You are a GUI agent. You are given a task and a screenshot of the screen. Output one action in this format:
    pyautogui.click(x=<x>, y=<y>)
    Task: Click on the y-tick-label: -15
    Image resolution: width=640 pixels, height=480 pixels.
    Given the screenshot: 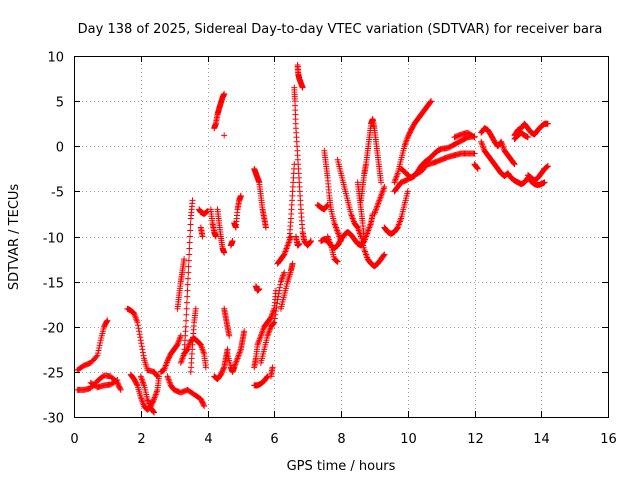 What is the action you would take?
    pyautogui.click(x=53, y=284)
    